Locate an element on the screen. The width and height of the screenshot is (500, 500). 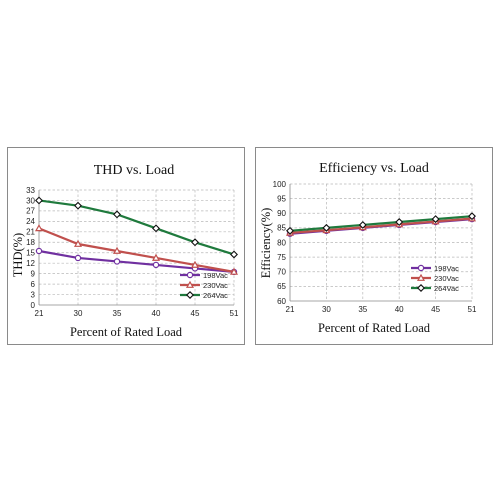
y-tick-label: 60 is located at coordinates (281, 301).